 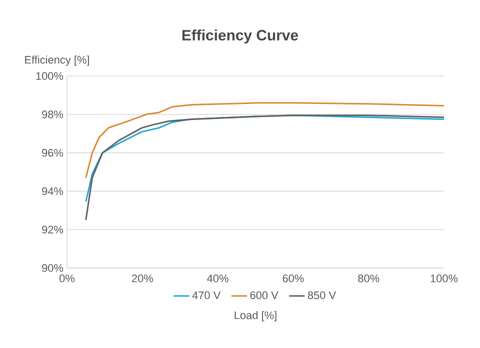 I want to click on y-axis-title: Efficiency [%], so click(x=57, y=61).